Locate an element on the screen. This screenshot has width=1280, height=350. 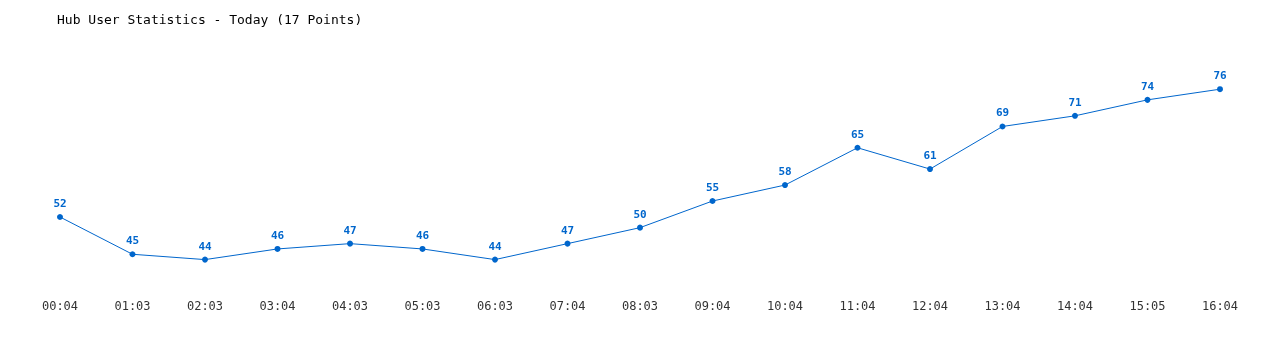
x-tick-label: 10:04 is located at coordinates (785, 306).